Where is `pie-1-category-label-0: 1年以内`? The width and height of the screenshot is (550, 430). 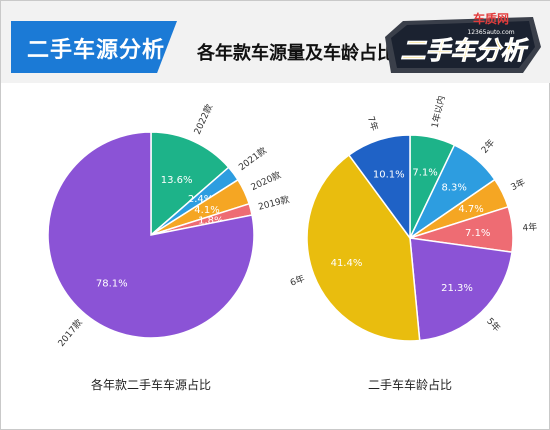
pie-1-category-label-0: 1年以内 is located at coordinates (438, 111).